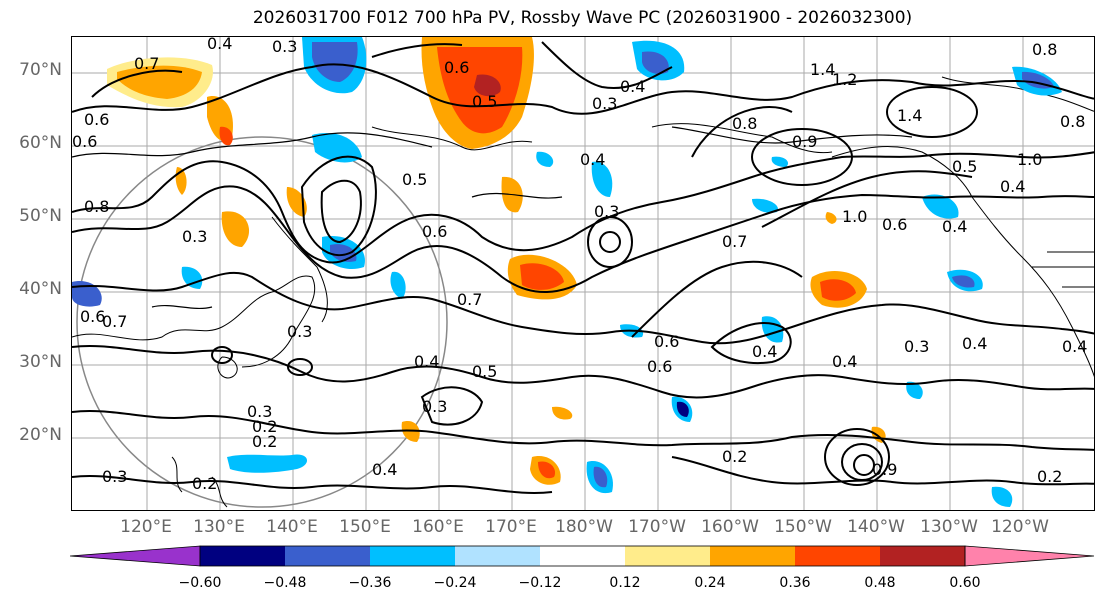  I want to click on lon-label-150e: 150°E, so click(365, 527).